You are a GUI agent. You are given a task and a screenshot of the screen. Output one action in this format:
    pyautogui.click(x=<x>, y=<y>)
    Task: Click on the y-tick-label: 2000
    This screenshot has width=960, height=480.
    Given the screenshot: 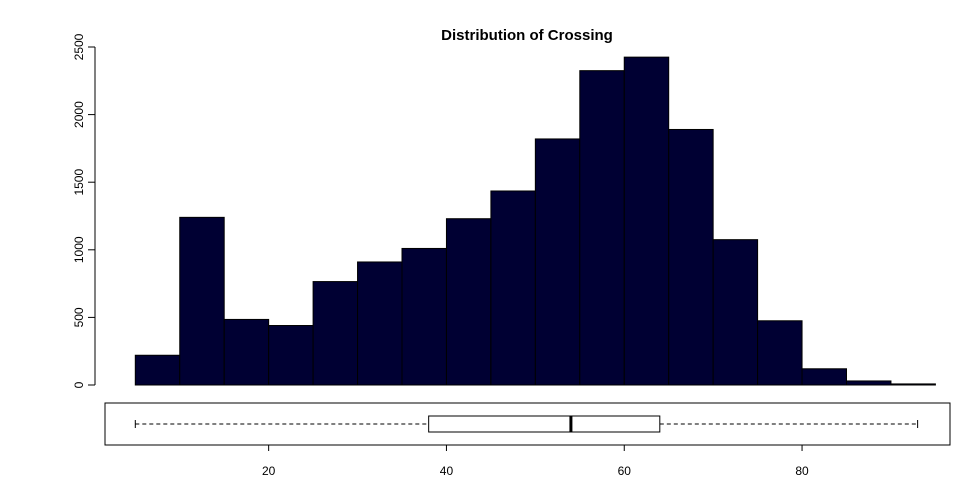 What is the action you would take?
    pyautogui.click(x=79, y=114)
    